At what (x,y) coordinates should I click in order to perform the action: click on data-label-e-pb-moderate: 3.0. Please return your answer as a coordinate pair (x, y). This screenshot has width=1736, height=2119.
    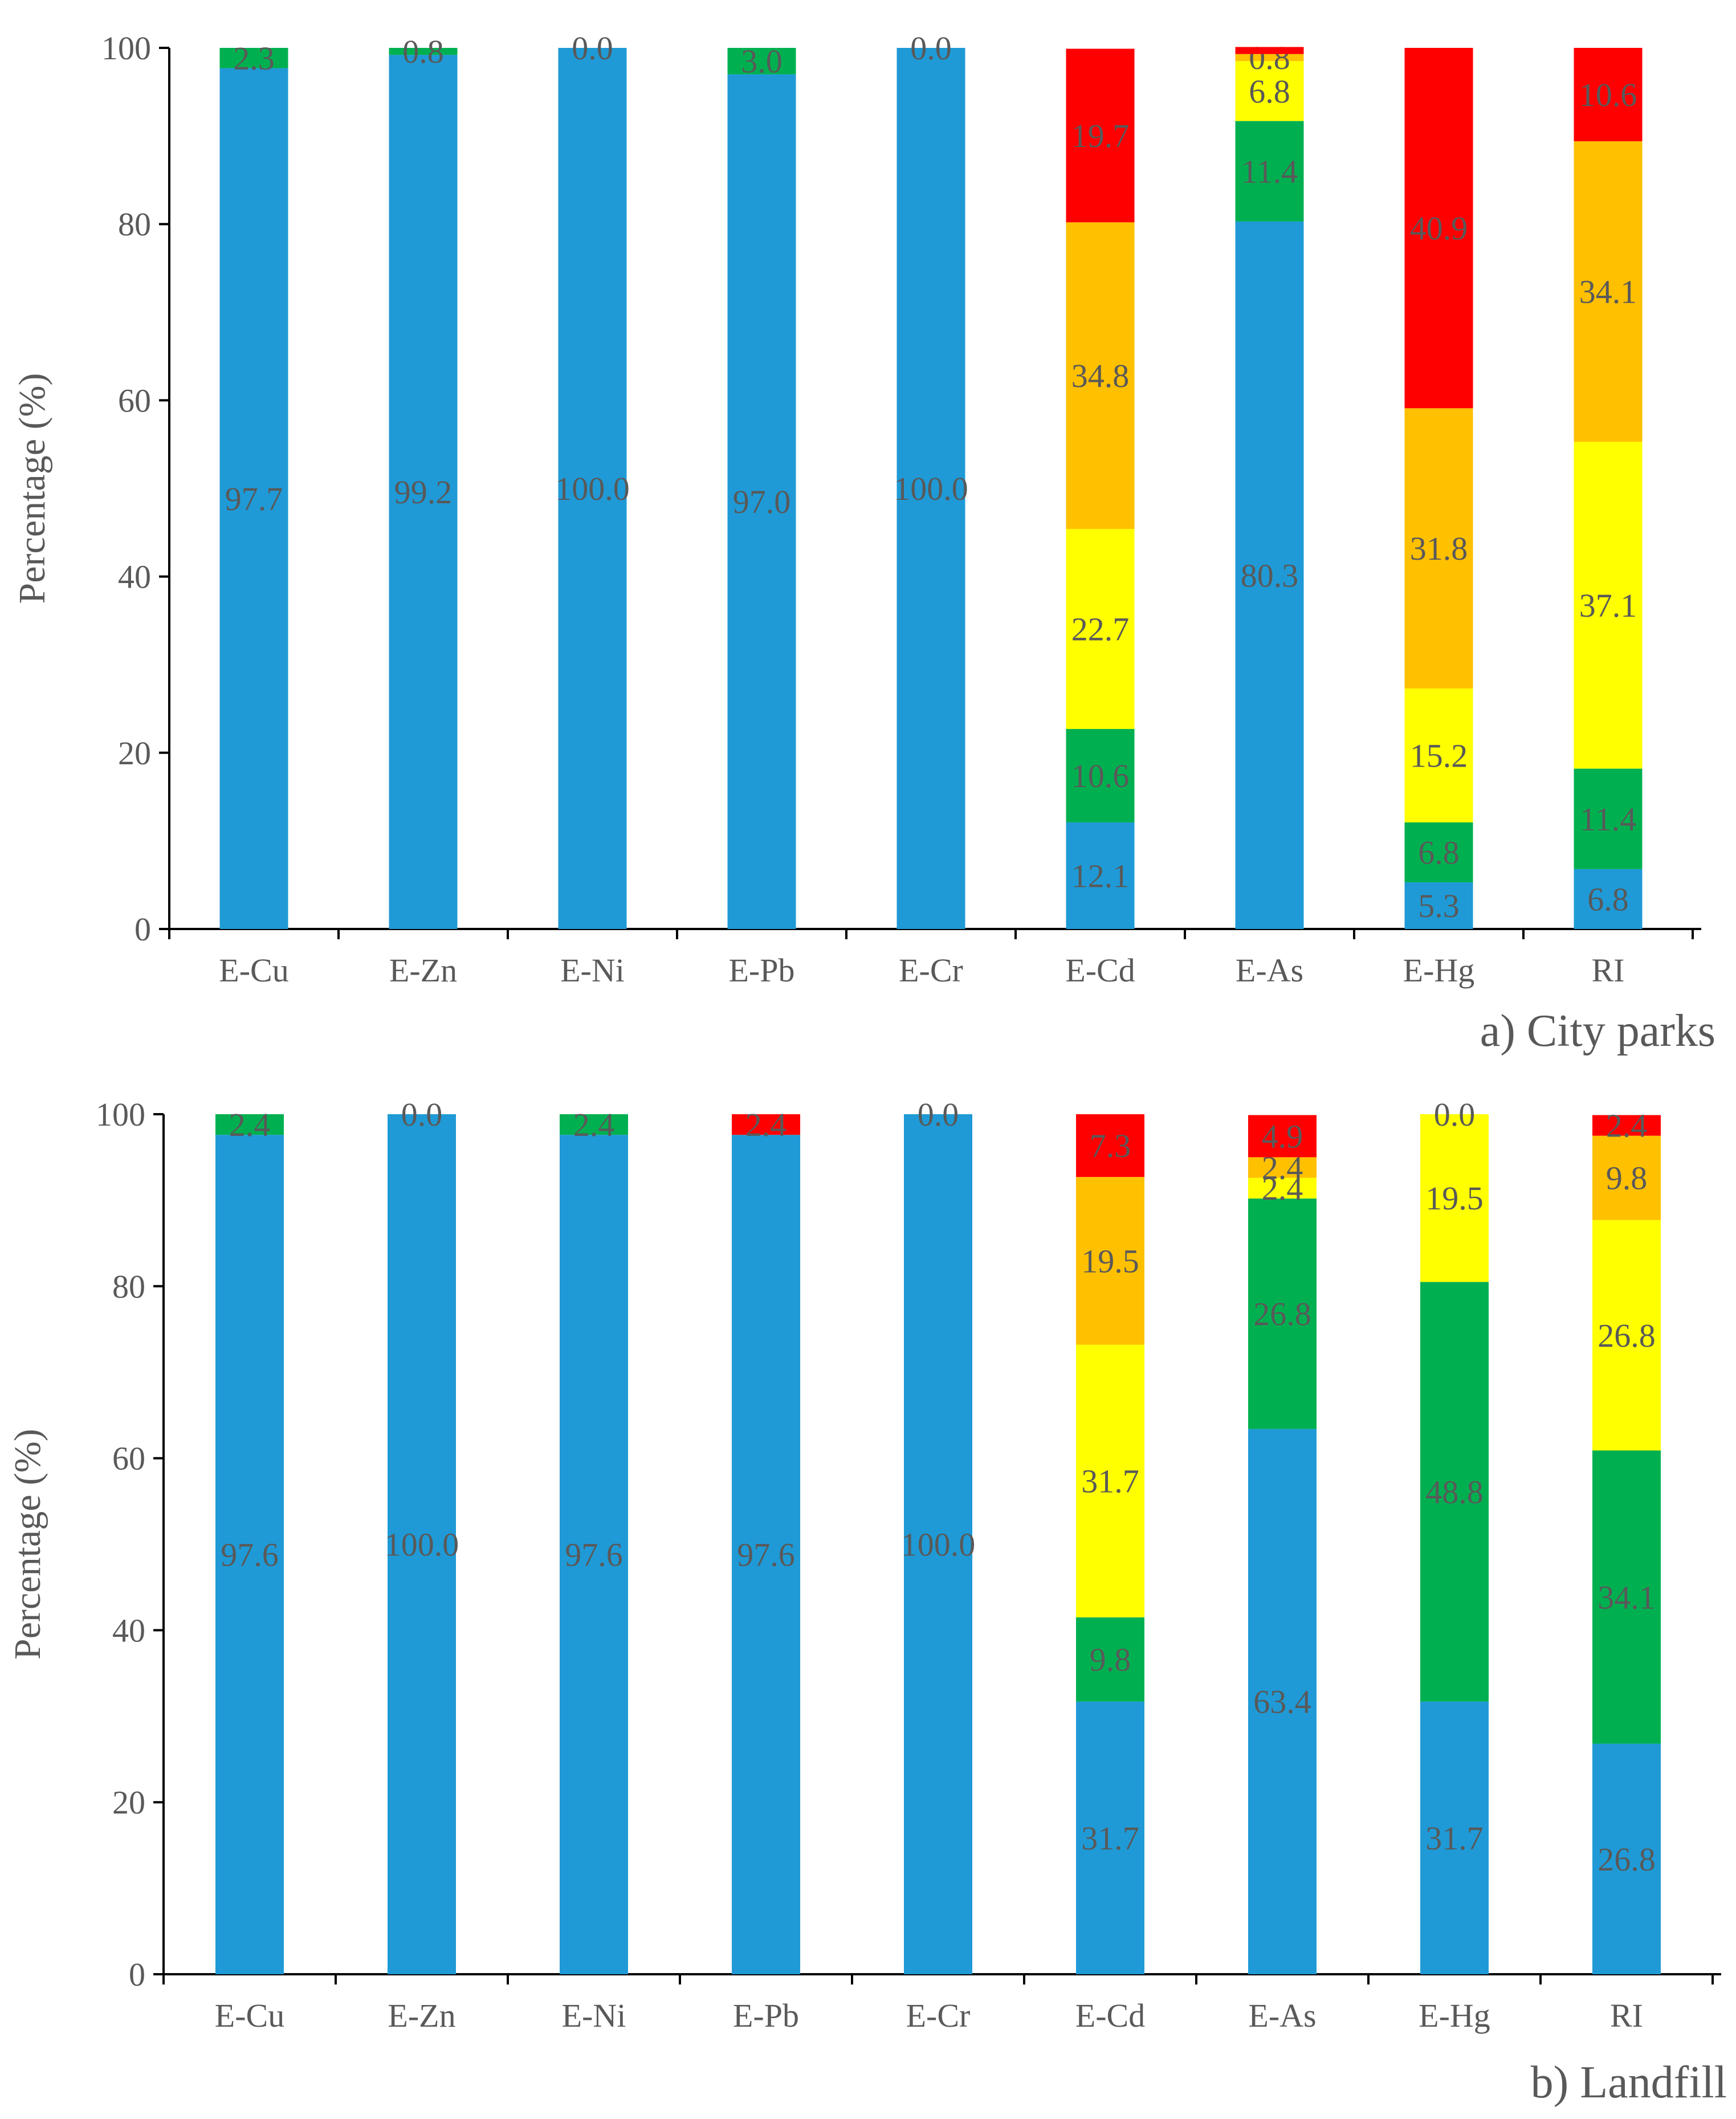
    Looking at the image, I should click on (762, 61).